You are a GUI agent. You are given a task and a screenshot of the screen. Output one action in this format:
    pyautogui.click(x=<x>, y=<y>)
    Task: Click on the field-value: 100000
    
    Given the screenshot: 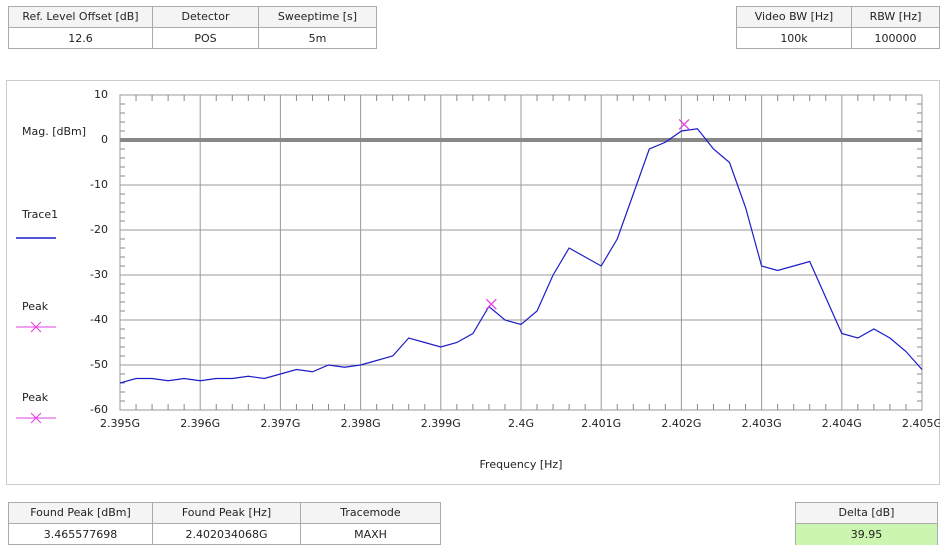 What is the action you would take?
    pyautogui.click(x=895, y=38)
    